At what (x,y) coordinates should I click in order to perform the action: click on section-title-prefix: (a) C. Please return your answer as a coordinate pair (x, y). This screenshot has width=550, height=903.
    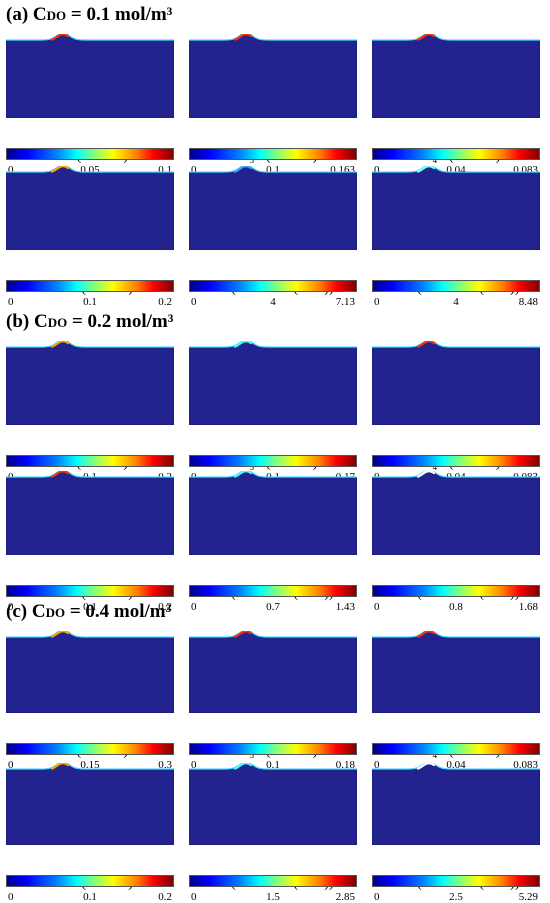
    Looking at the image, I should click on (26, 14).